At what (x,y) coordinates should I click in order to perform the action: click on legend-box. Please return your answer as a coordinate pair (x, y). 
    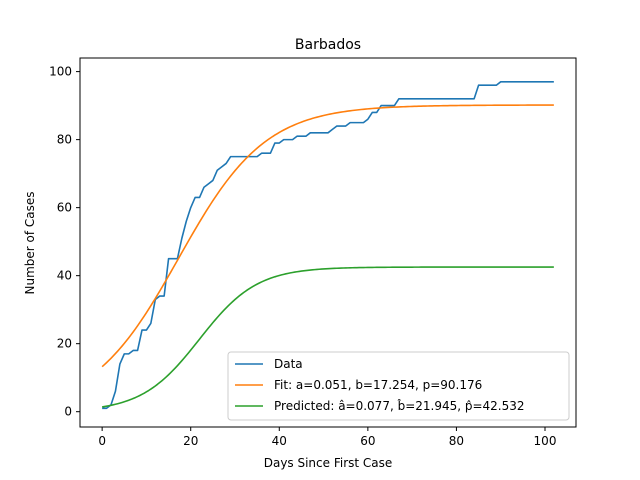
    Looking at the image, I should click on (398, 386).